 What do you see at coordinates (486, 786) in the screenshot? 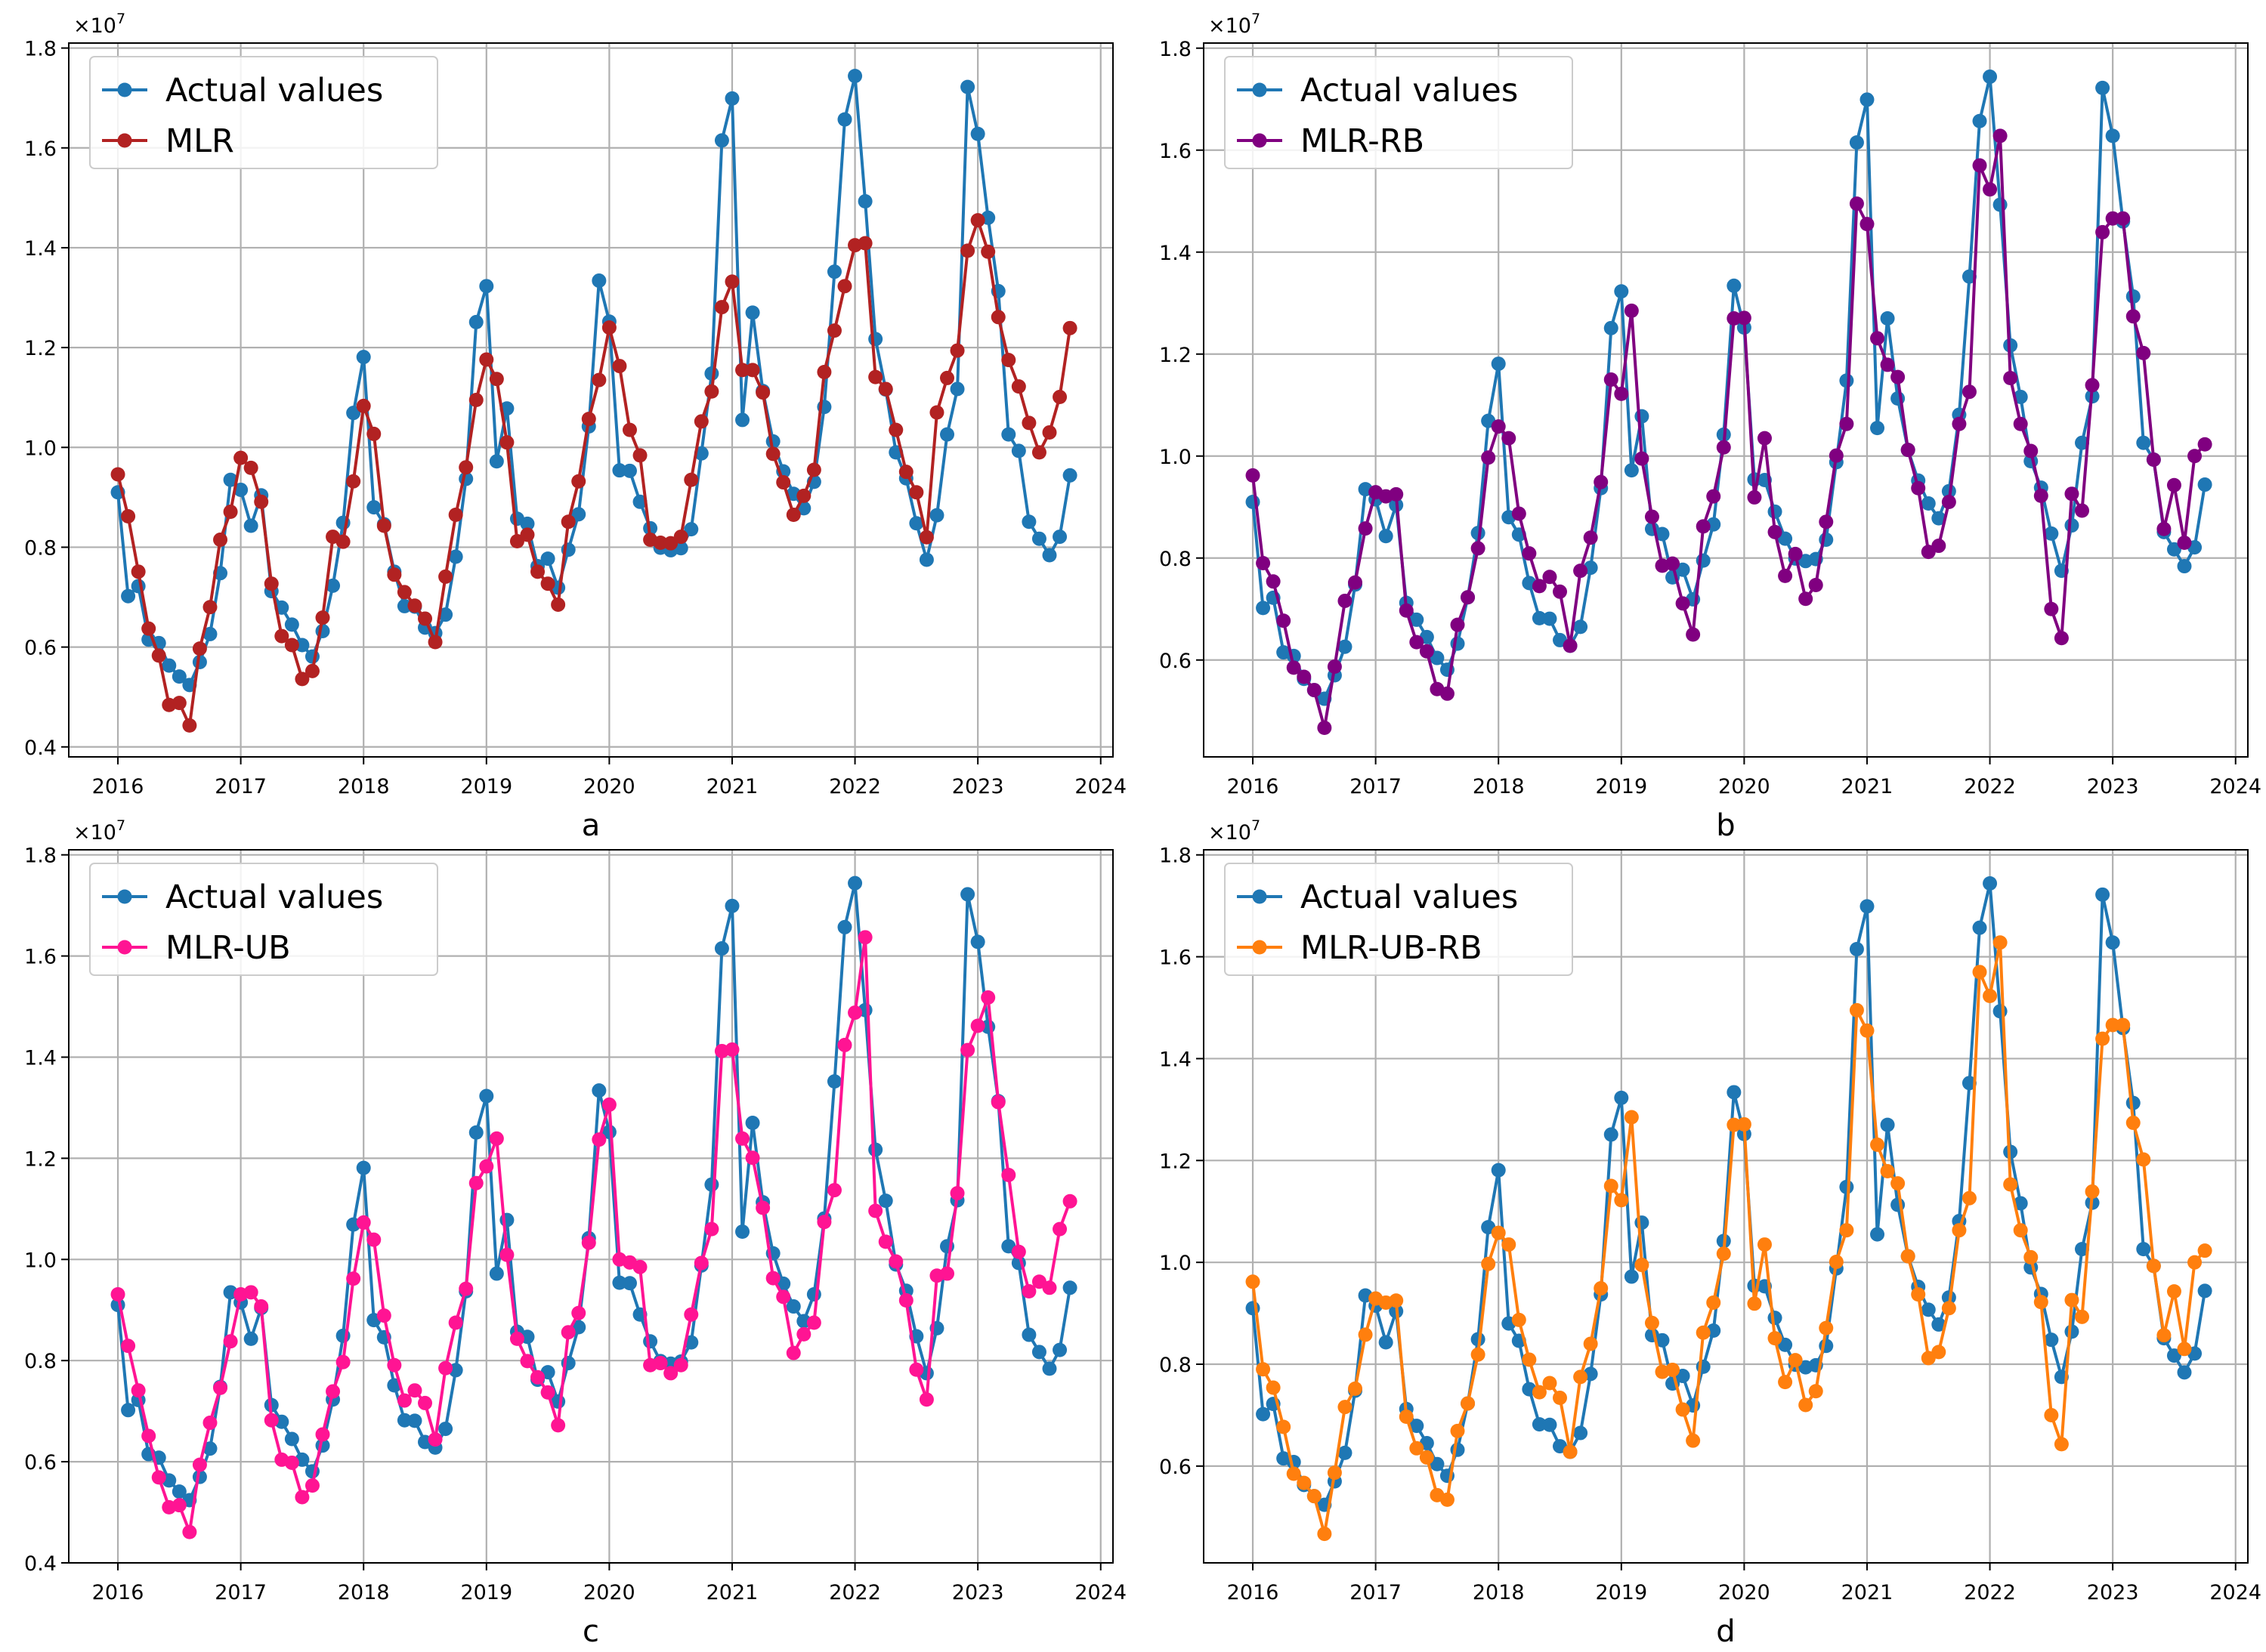
I see `x-tick-label: 2019` at bounding box center [486, 786].